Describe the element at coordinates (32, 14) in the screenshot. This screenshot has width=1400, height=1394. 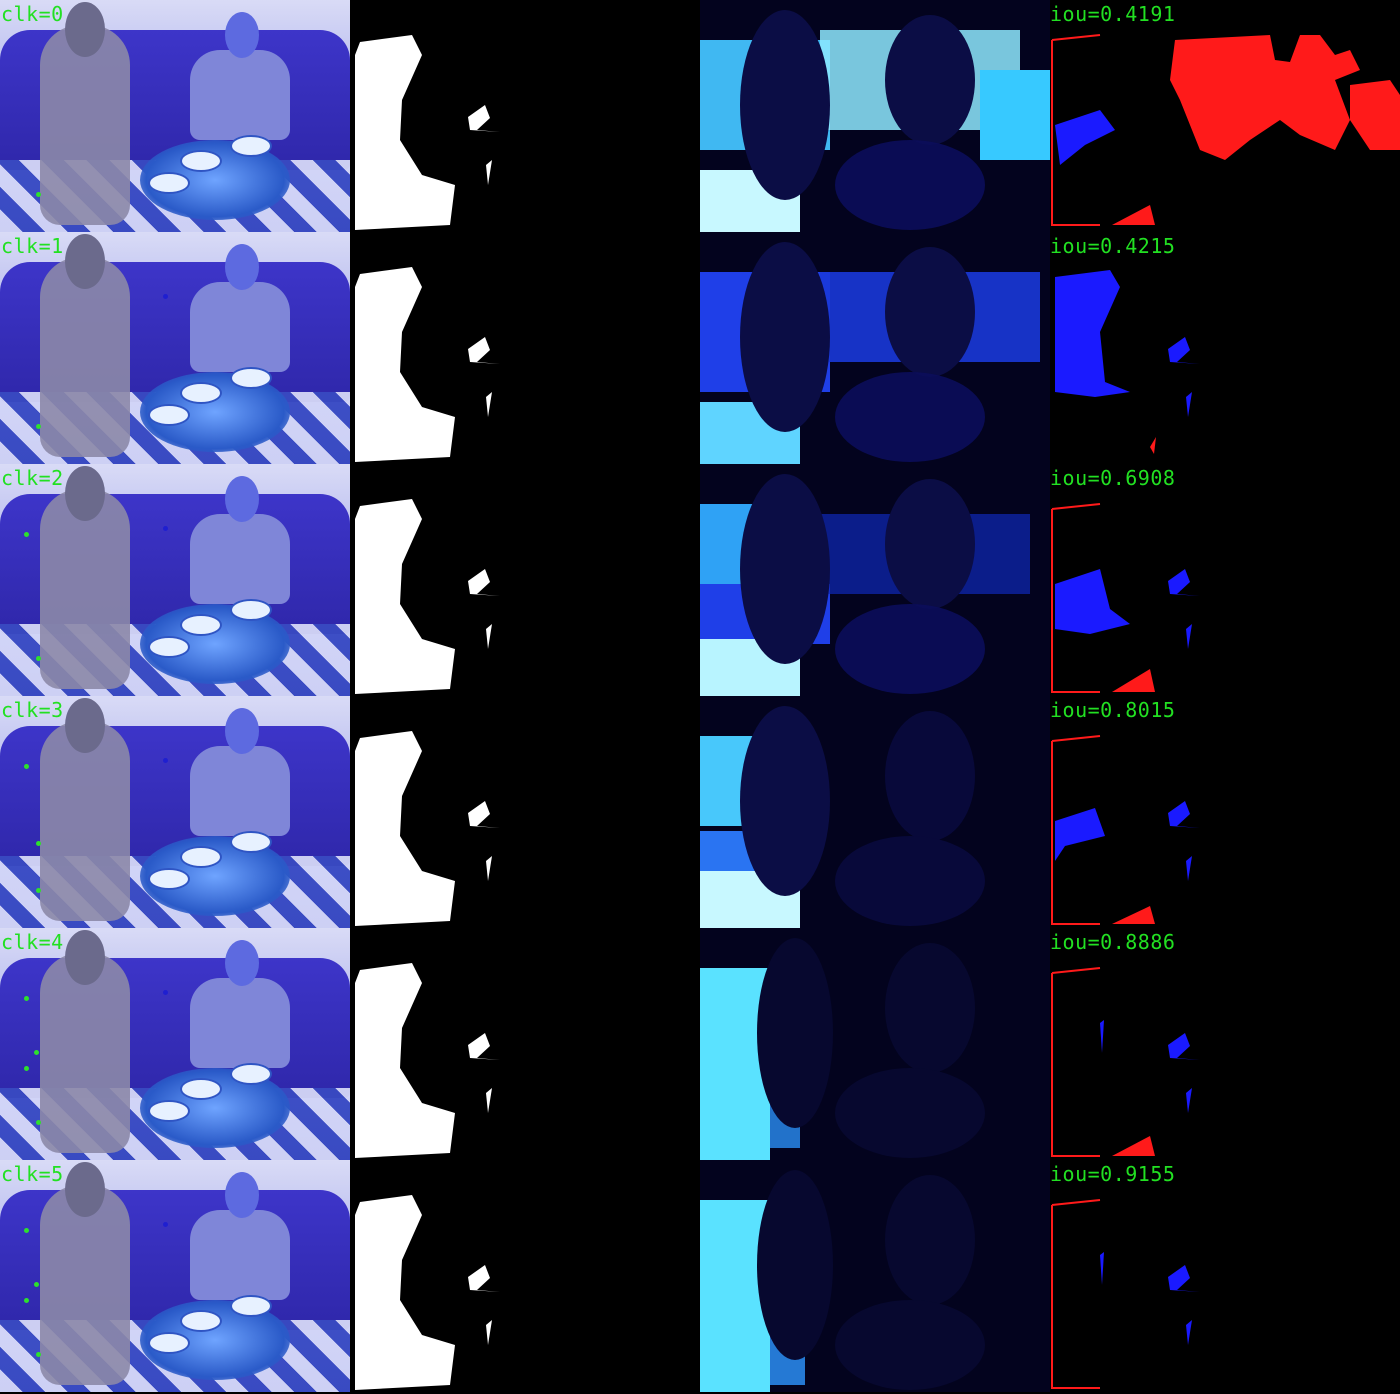
I see `click-count-label: clk=0` at that location.